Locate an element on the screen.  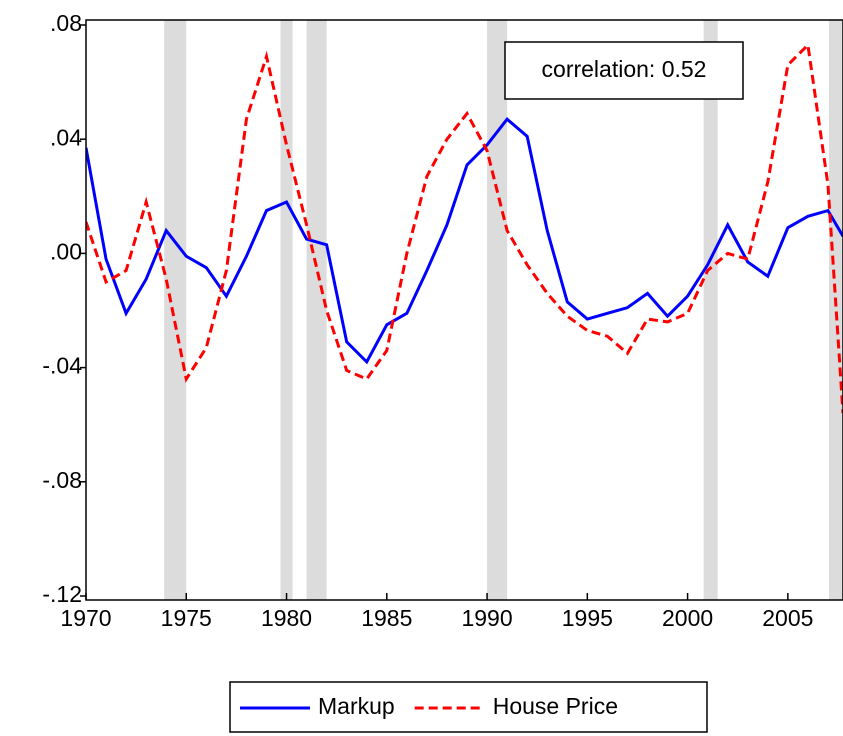
legend-label: Markup is located at coordinates (356, 706).